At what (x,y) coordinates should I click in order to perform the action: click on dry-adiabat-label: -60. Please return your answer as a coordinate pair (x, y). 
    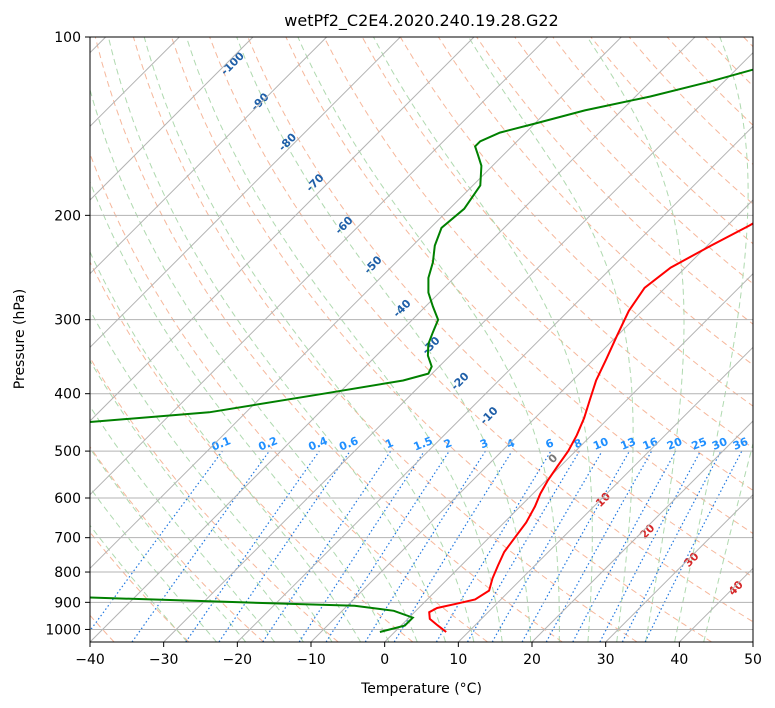
    Looking at the image, I should click on (343, 225).